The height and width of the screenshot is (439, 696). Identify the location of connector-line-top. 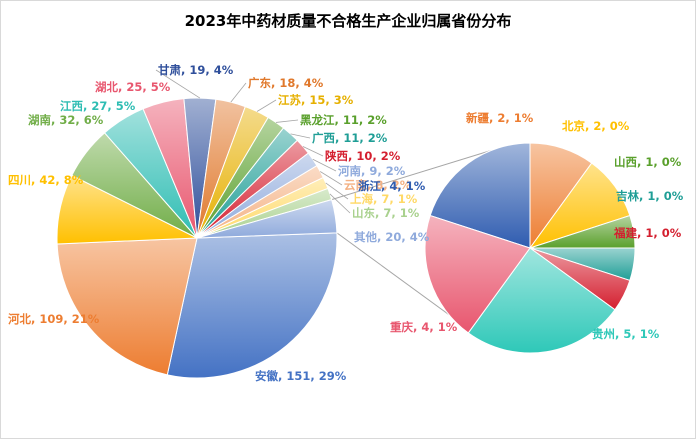
(411, 175).